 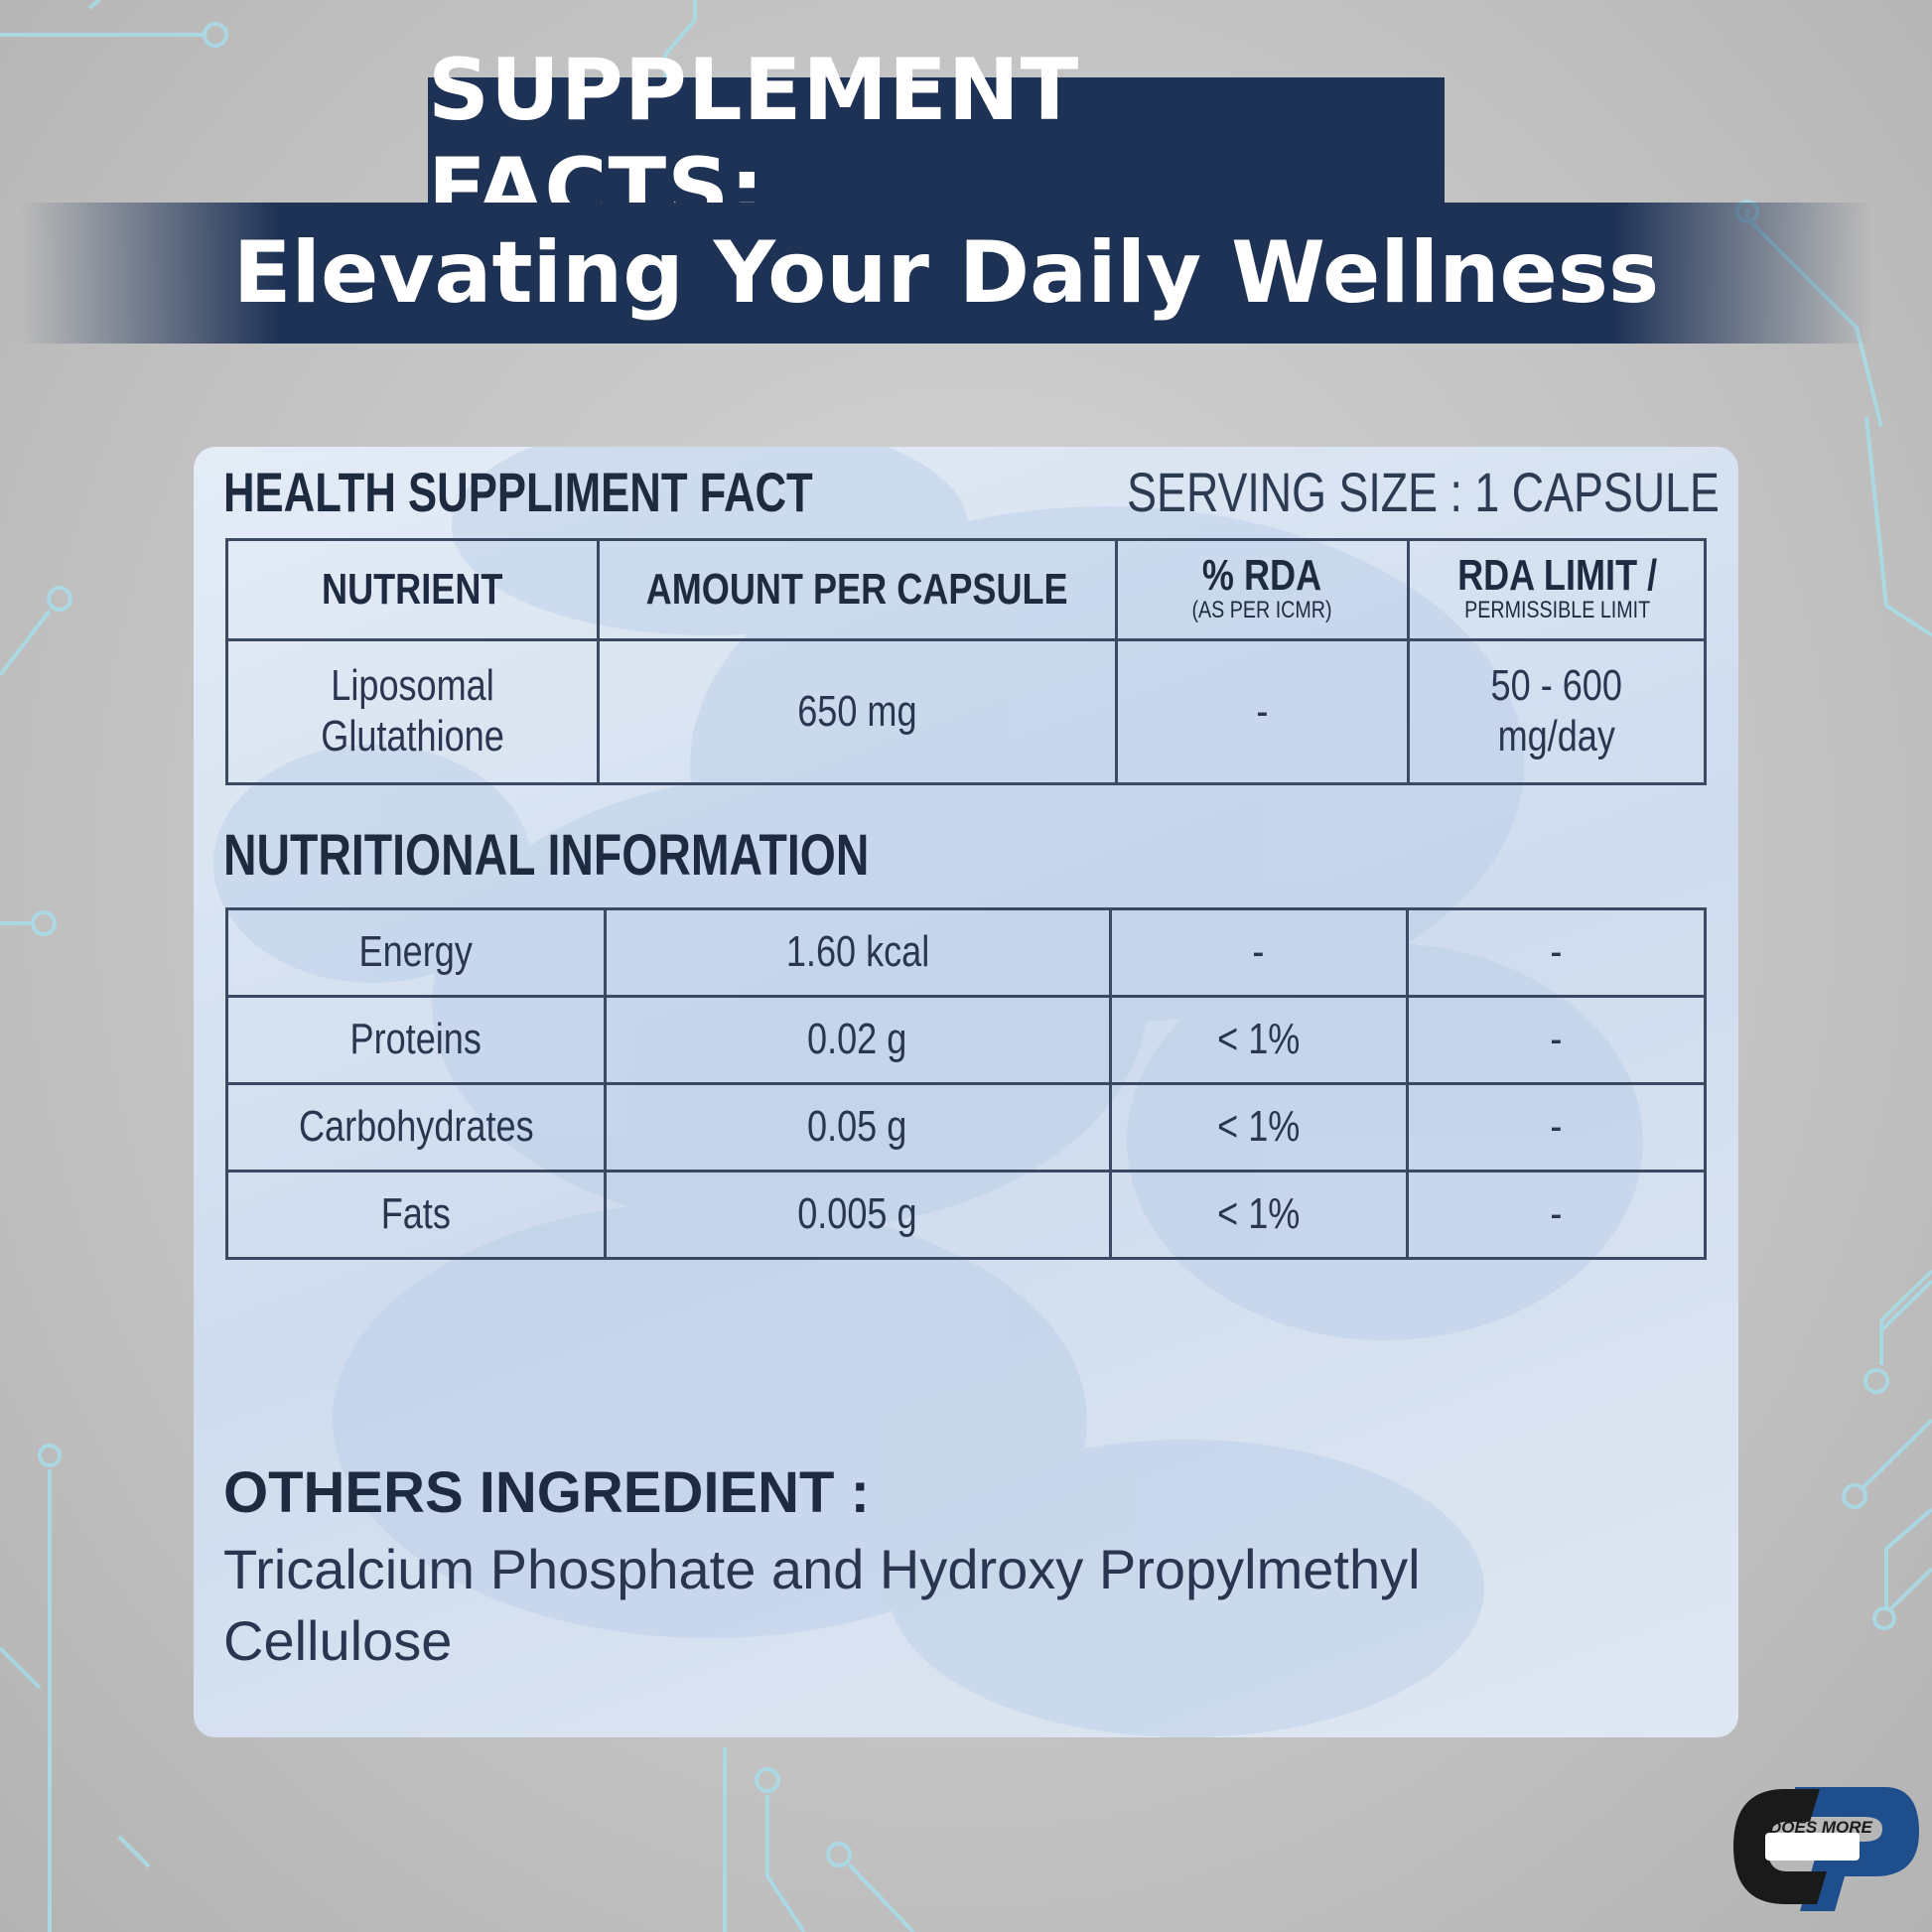 I want to click on main-title: SUPPLEMENT FACTS:, so click(x=937, y=140).